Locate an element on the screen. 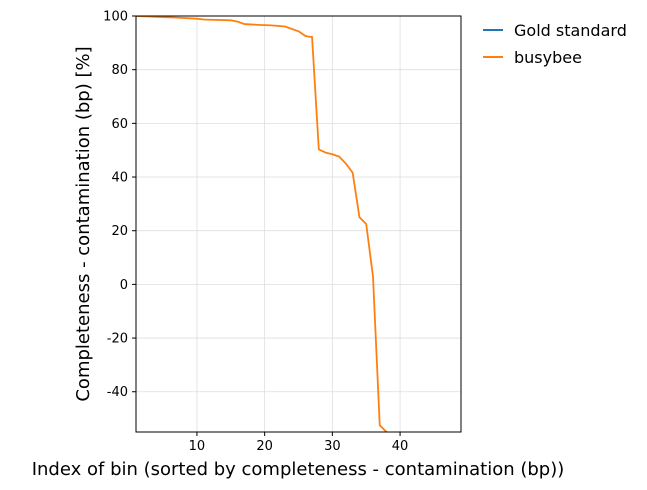  x-tick-label: 30 is located at coordinates (332, 446).